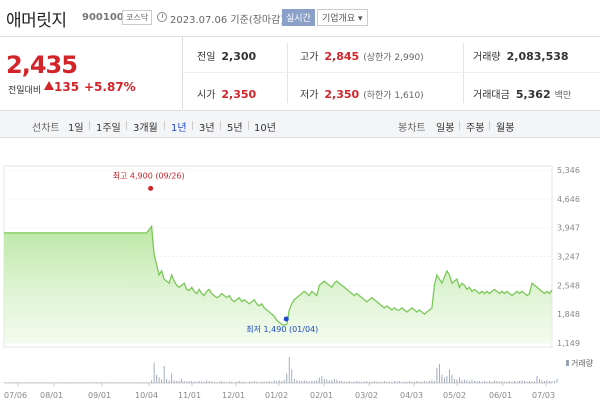 The height and width of the screenshot is (419, 600). Describe the element at coordinates (206, 57) in the screenshot. I see `stat-label: 전일` at that location.